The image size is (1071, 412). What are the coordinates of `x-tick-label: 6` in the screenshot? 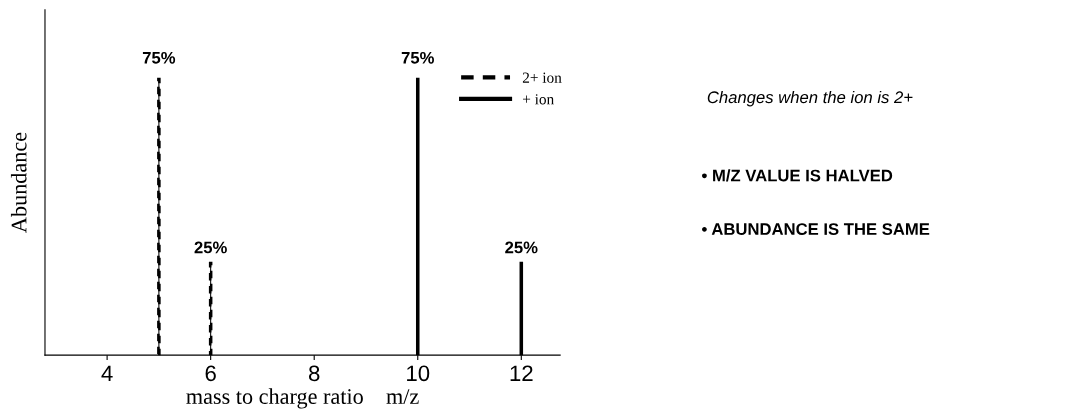 It's located at (210, 373).